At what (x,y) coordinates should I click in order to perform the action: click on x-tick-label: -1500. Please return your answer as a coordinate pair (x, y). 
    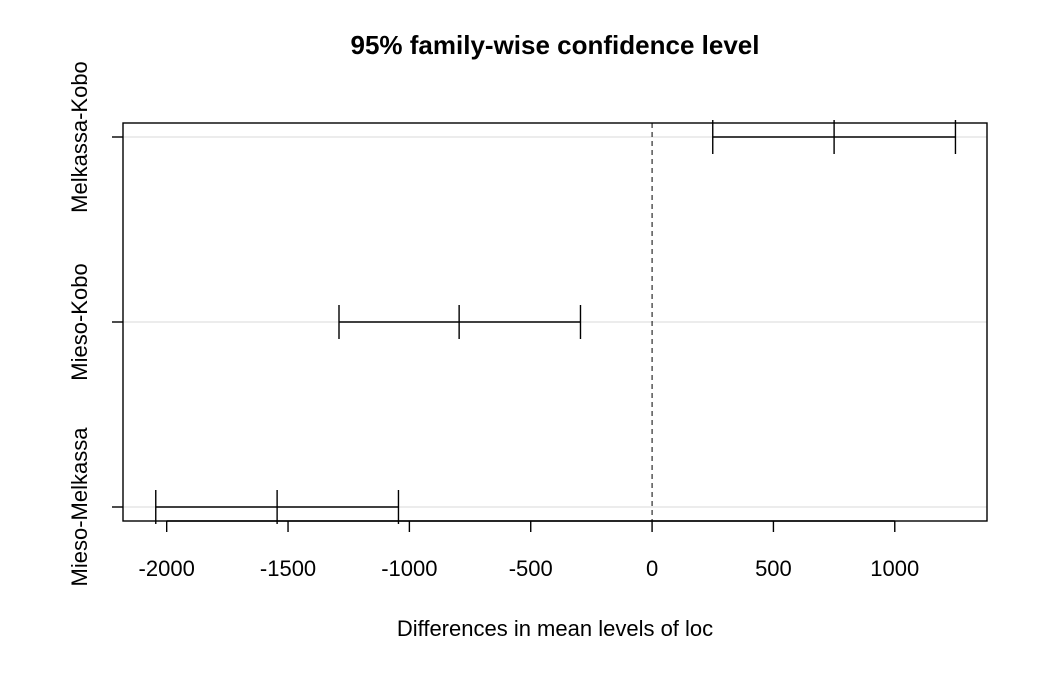
    Looking at the image, I should click on (288, 568).